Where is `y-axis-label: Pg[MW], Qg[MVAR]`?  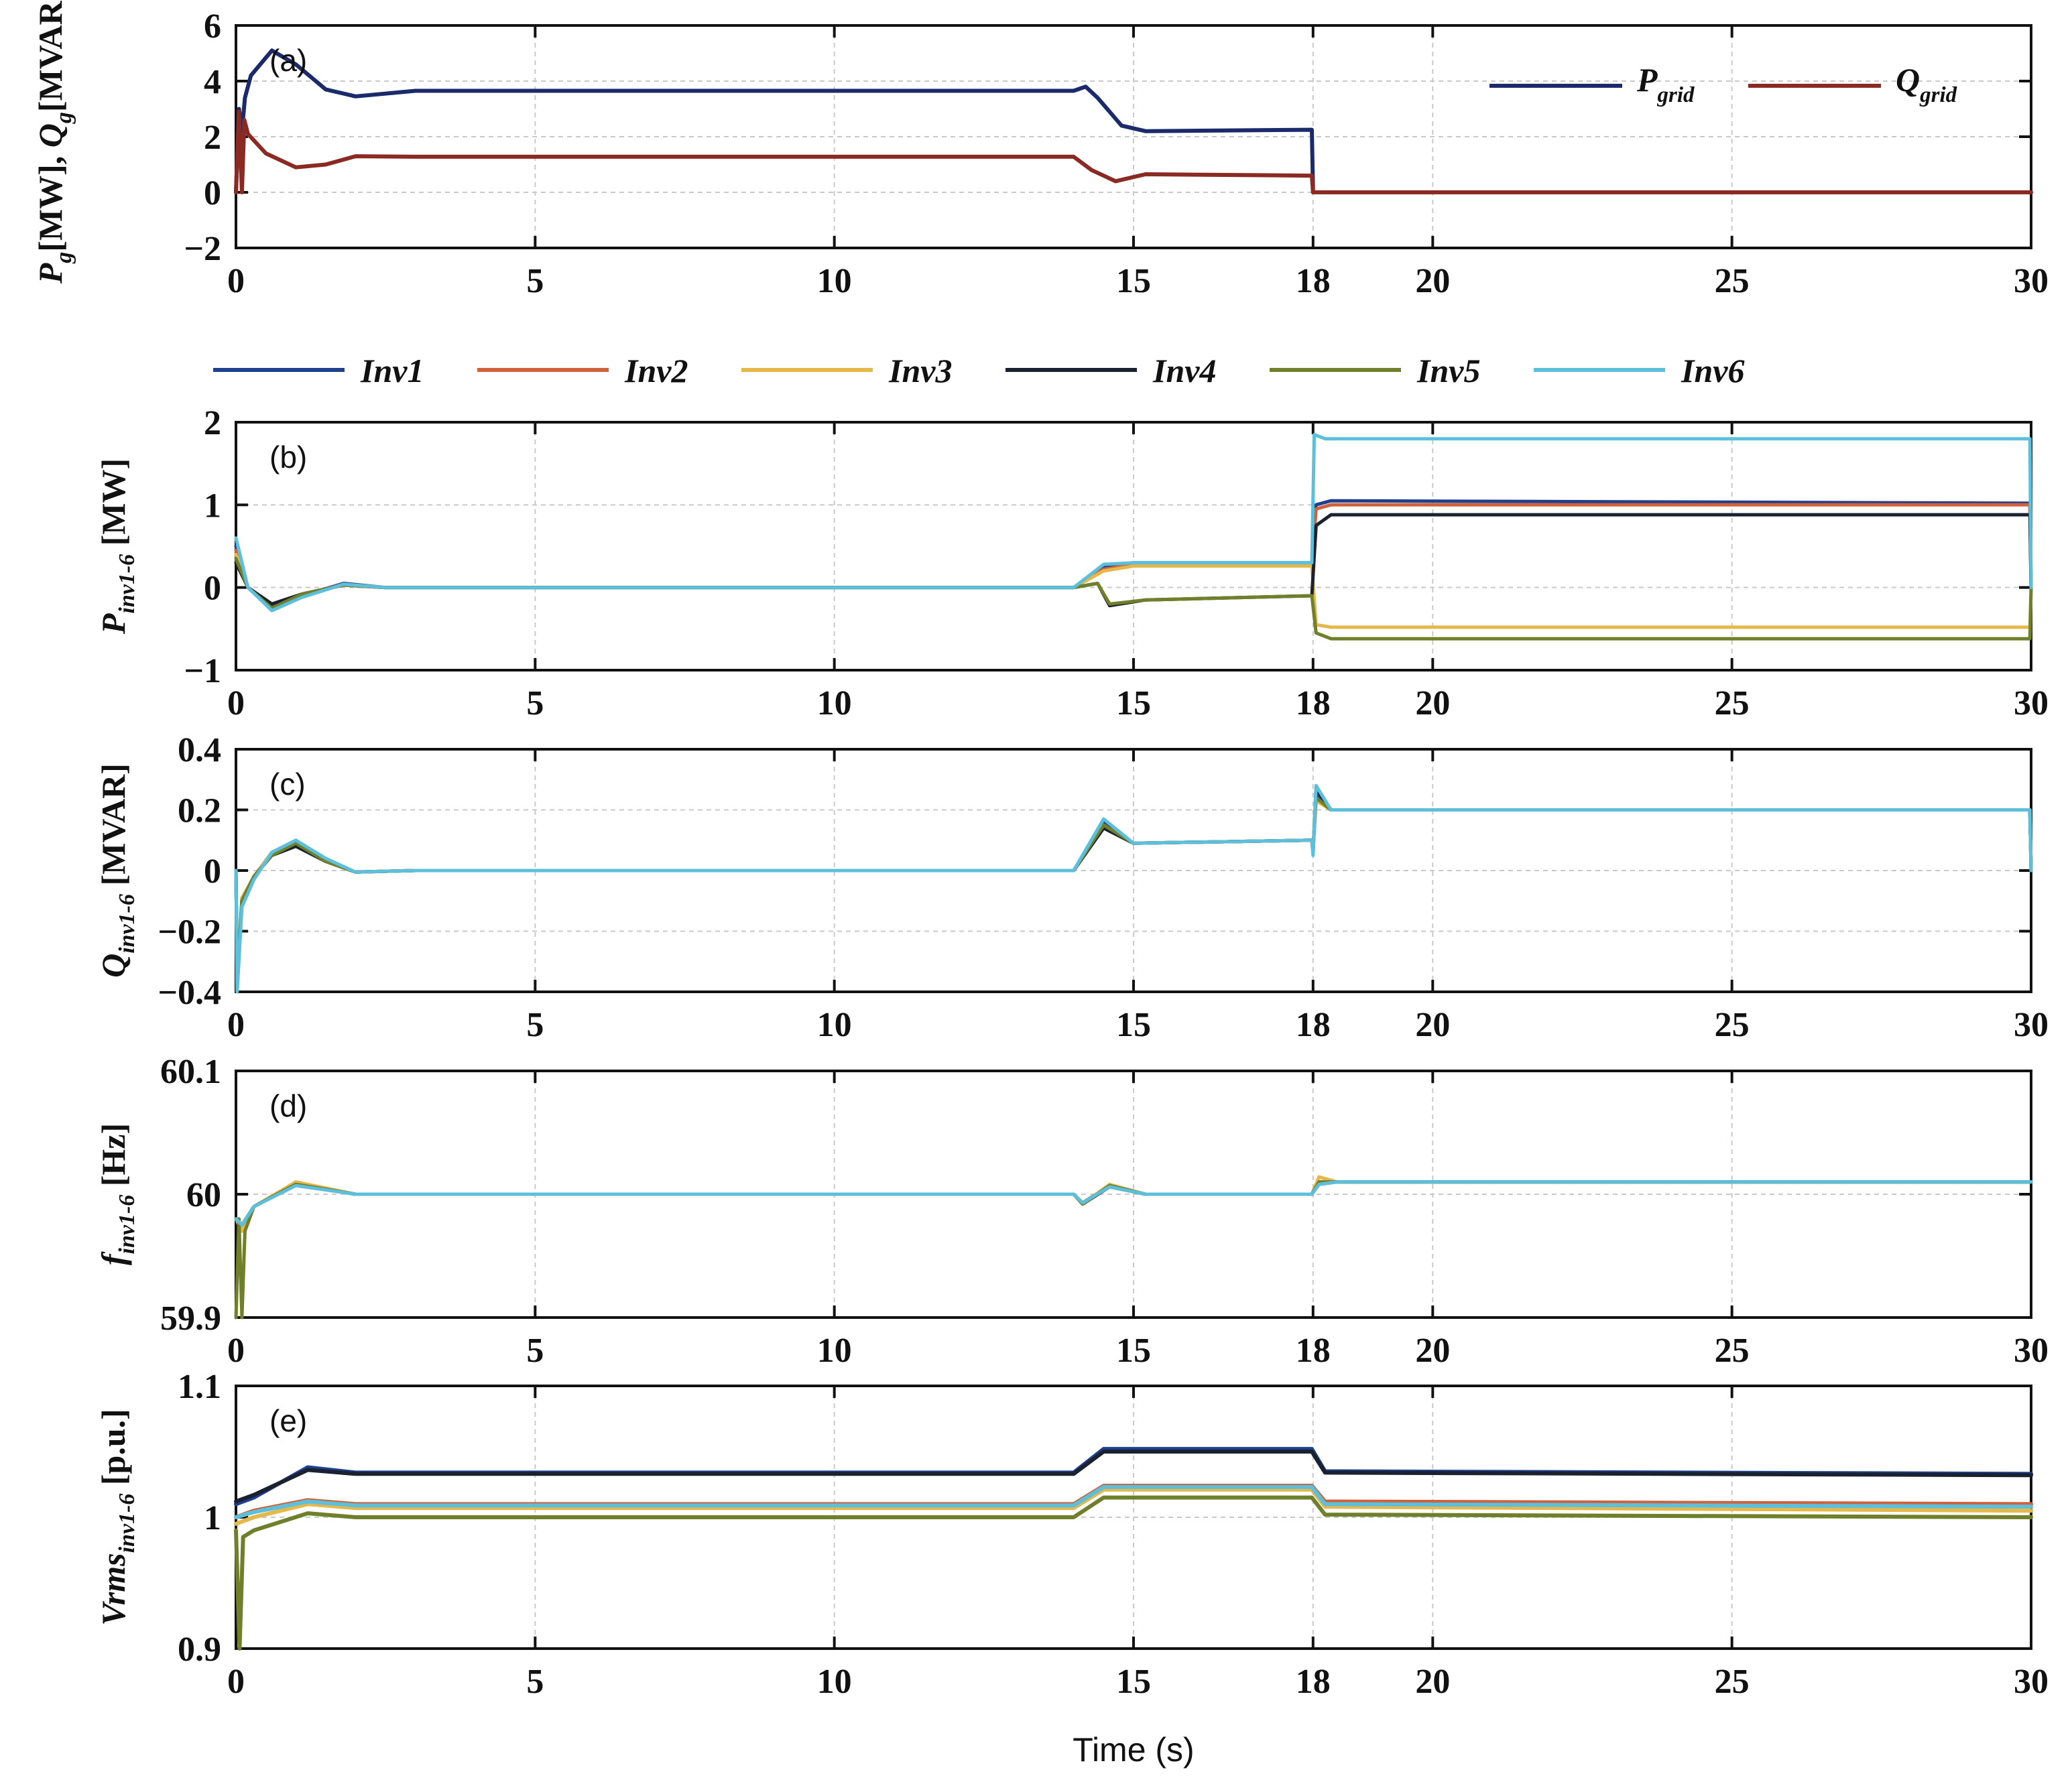
y-axis-label: Pg[MW], Qg[MVAR] is located at coordinates (54, 142).